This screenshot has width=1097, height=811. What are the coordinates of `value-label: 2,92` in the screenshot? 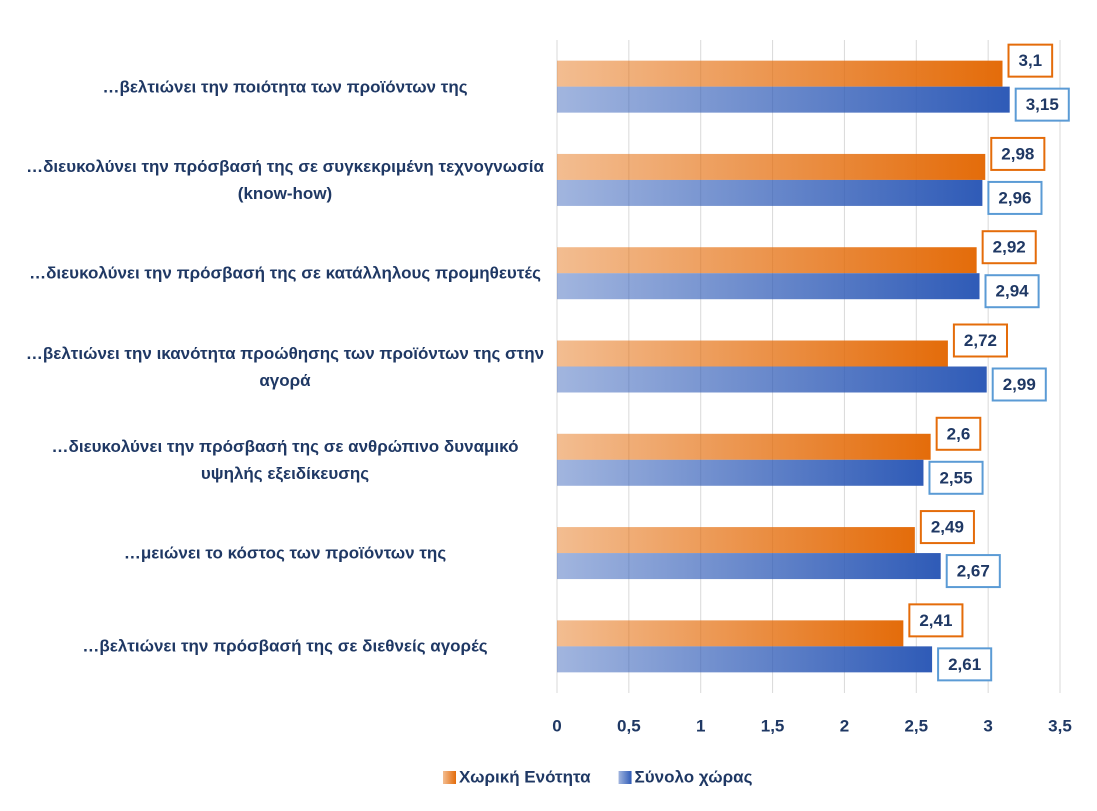 It's located at (1009, 247).